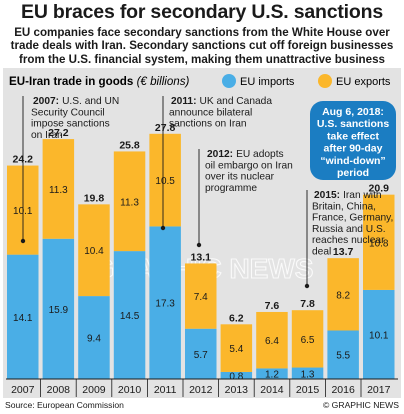  What do you see at coordinates (267, 82) in the screenshot?
I see `legend-label-imports: EU imports` at bounding box center [267, 82].